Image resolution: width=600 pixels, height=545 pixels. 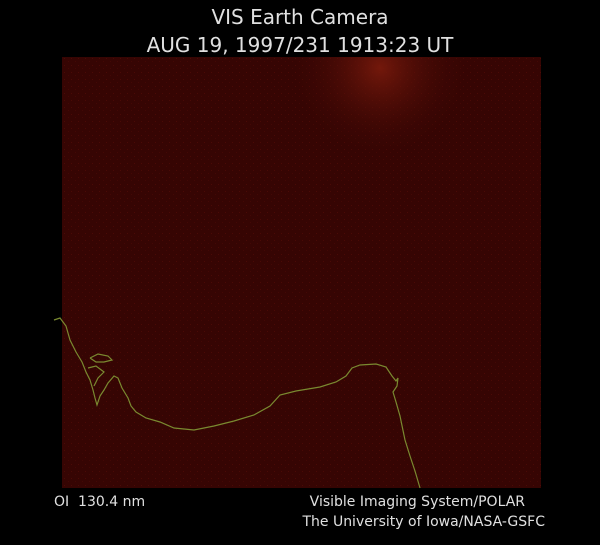 What do you see at coordinates (301, 45) in the screenshot?
I see `timestamp: AUG 19, 1997/231 1913:23 UT` at bounding box center [301, 45].